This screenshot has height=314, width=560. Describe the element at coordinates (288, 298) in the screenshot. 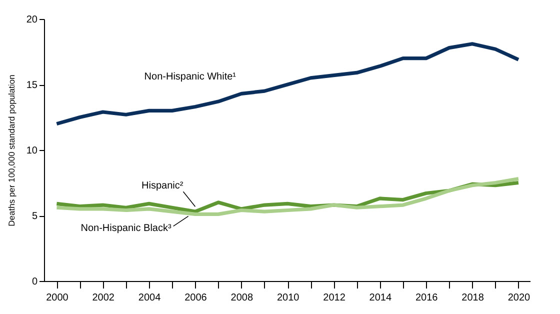

I see `x-tick-label: 2010` at that location.